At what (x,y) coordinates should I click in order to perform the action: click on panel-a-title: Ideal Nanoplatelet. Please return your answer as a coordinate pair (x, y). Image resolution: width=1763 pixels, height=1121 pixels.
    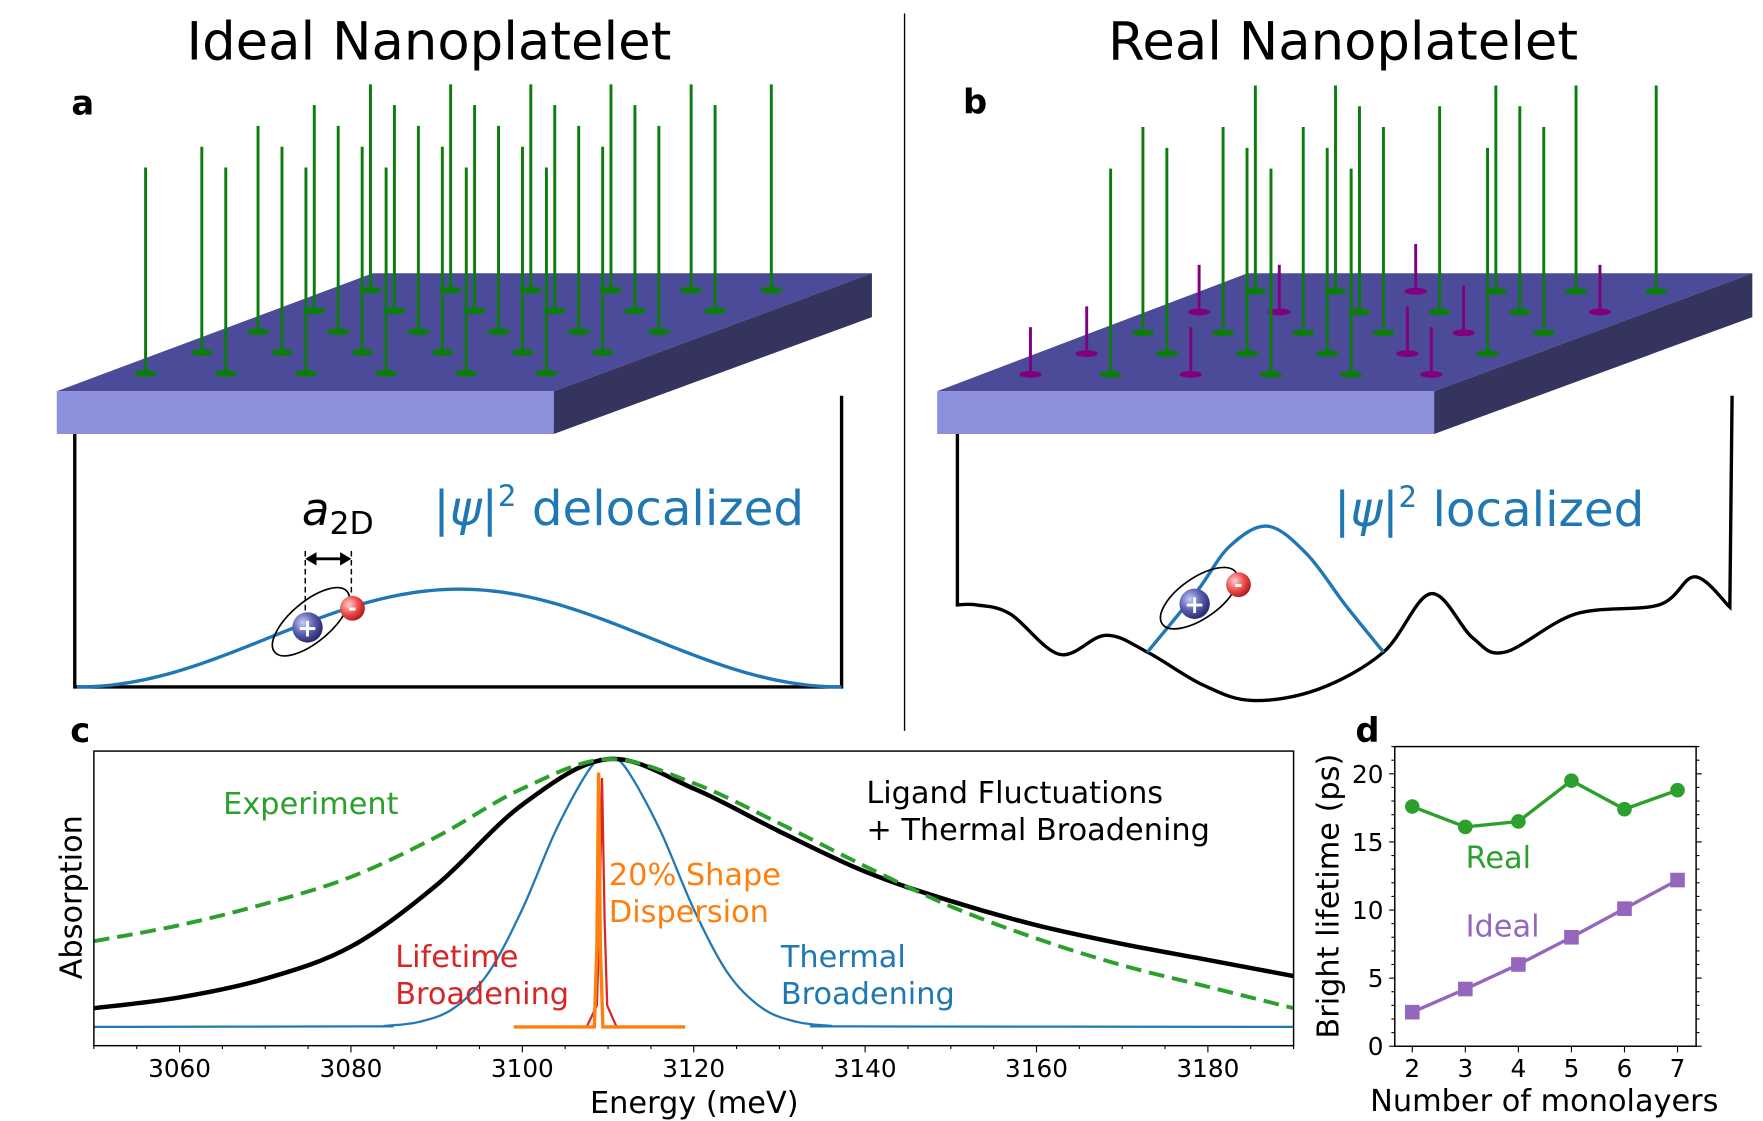
    Looking at the image, I should click on (429, 42).